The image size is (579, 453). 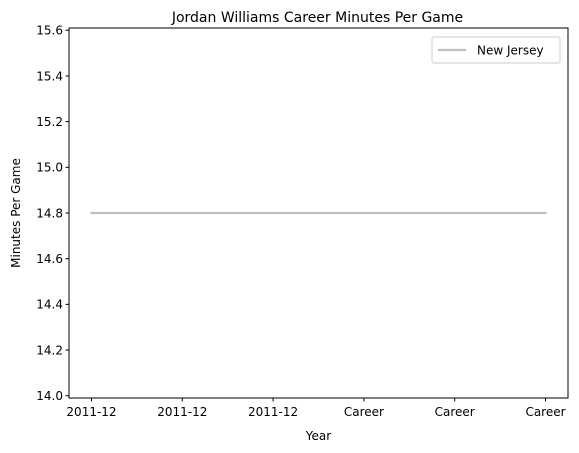 What do you see at coordinates (49, 168) in the screenshot?
I see `y-tick-label: 15.0` at bounding box center [49, 168].